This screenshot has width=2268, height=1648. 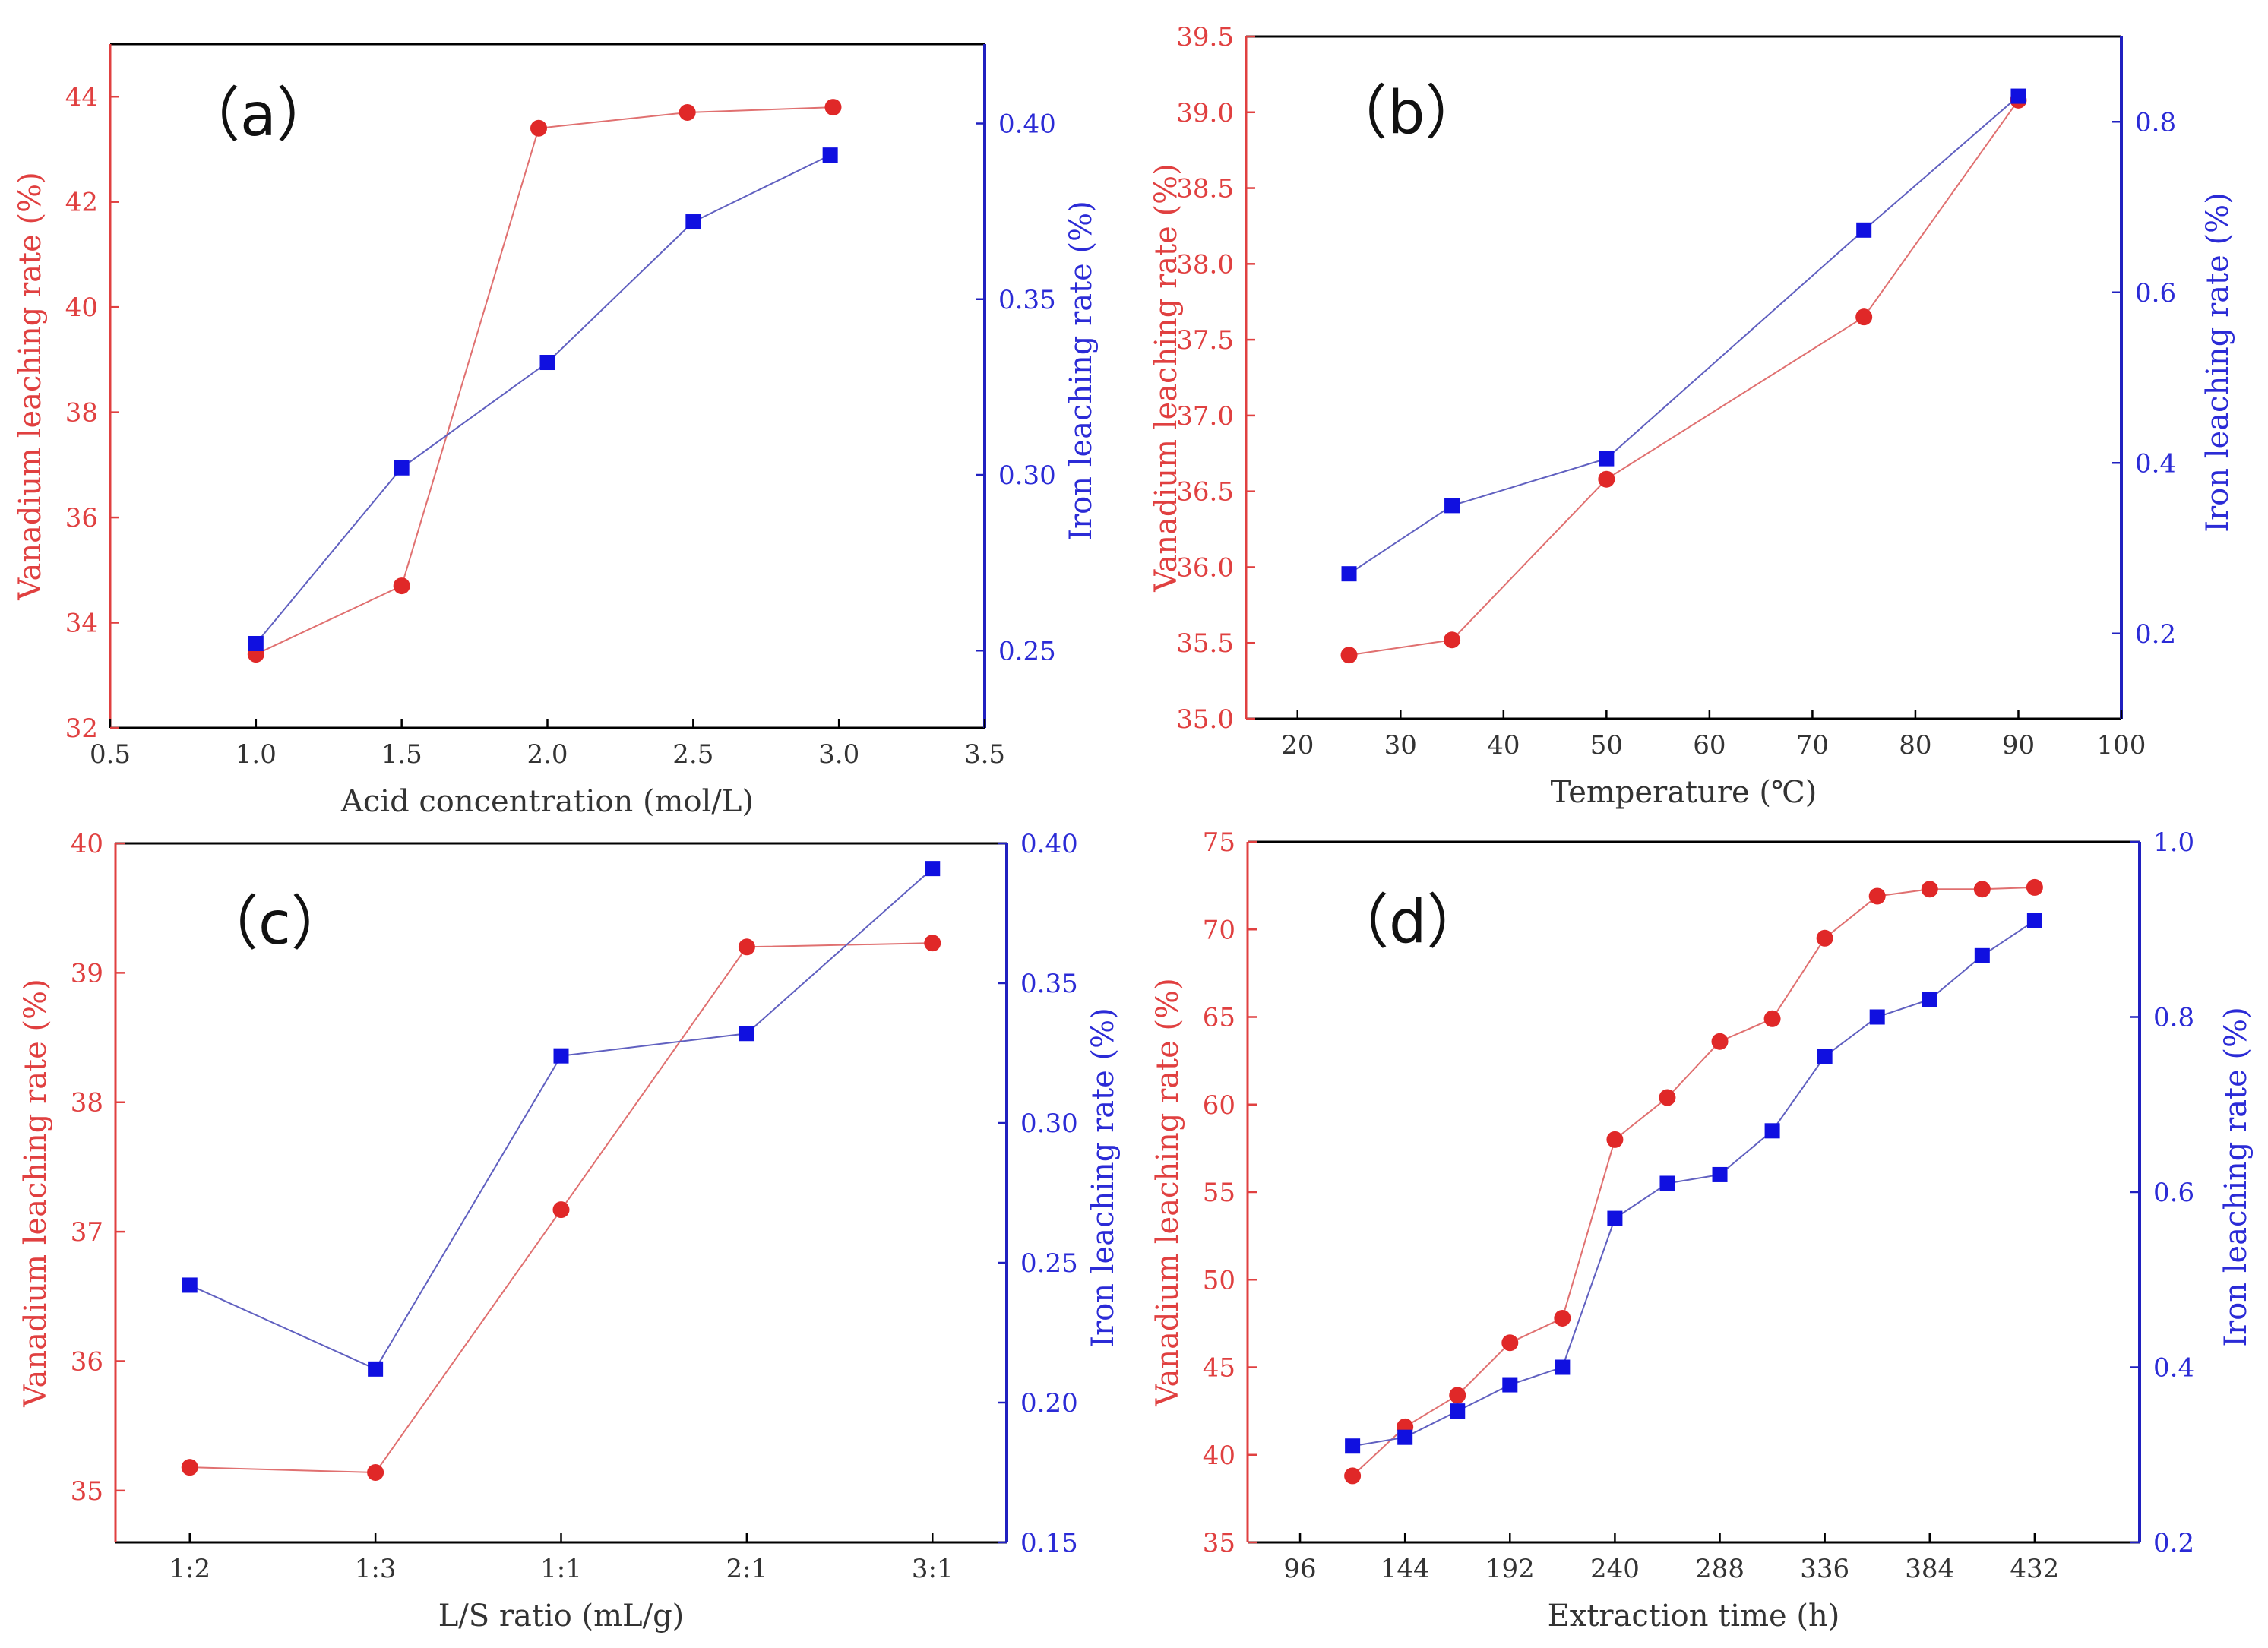 What do you see at coordinates (933, 1569) in the screenshot?
I see `x-tick-label: 3:1` at bounding box center [933, 1569].